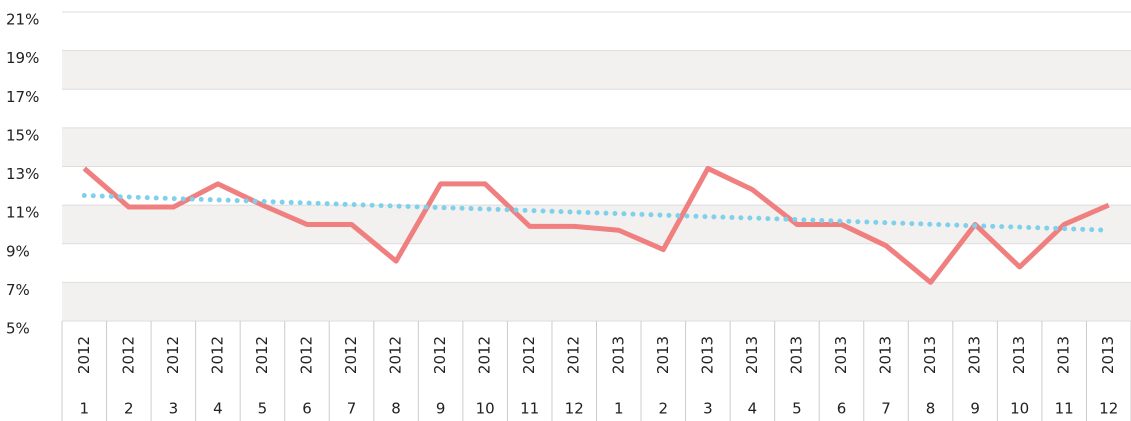  Describe the element at coordinates (22, 20) in the screenshot. I see `y-tick-label: 21%` at that location.